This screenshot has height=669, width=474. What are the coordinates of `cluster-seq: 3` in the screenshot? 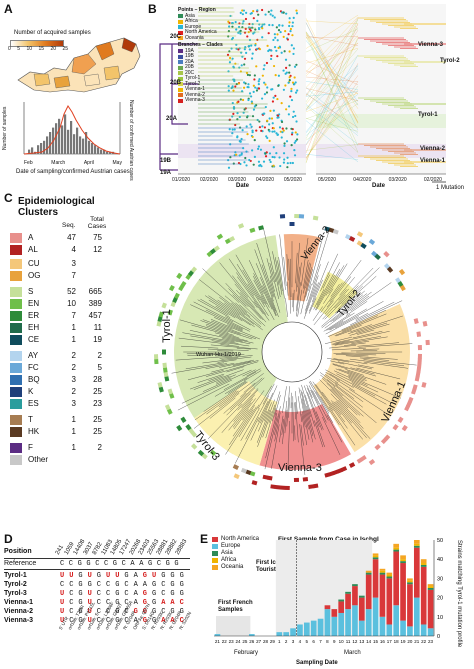 It's located at (73, 403).